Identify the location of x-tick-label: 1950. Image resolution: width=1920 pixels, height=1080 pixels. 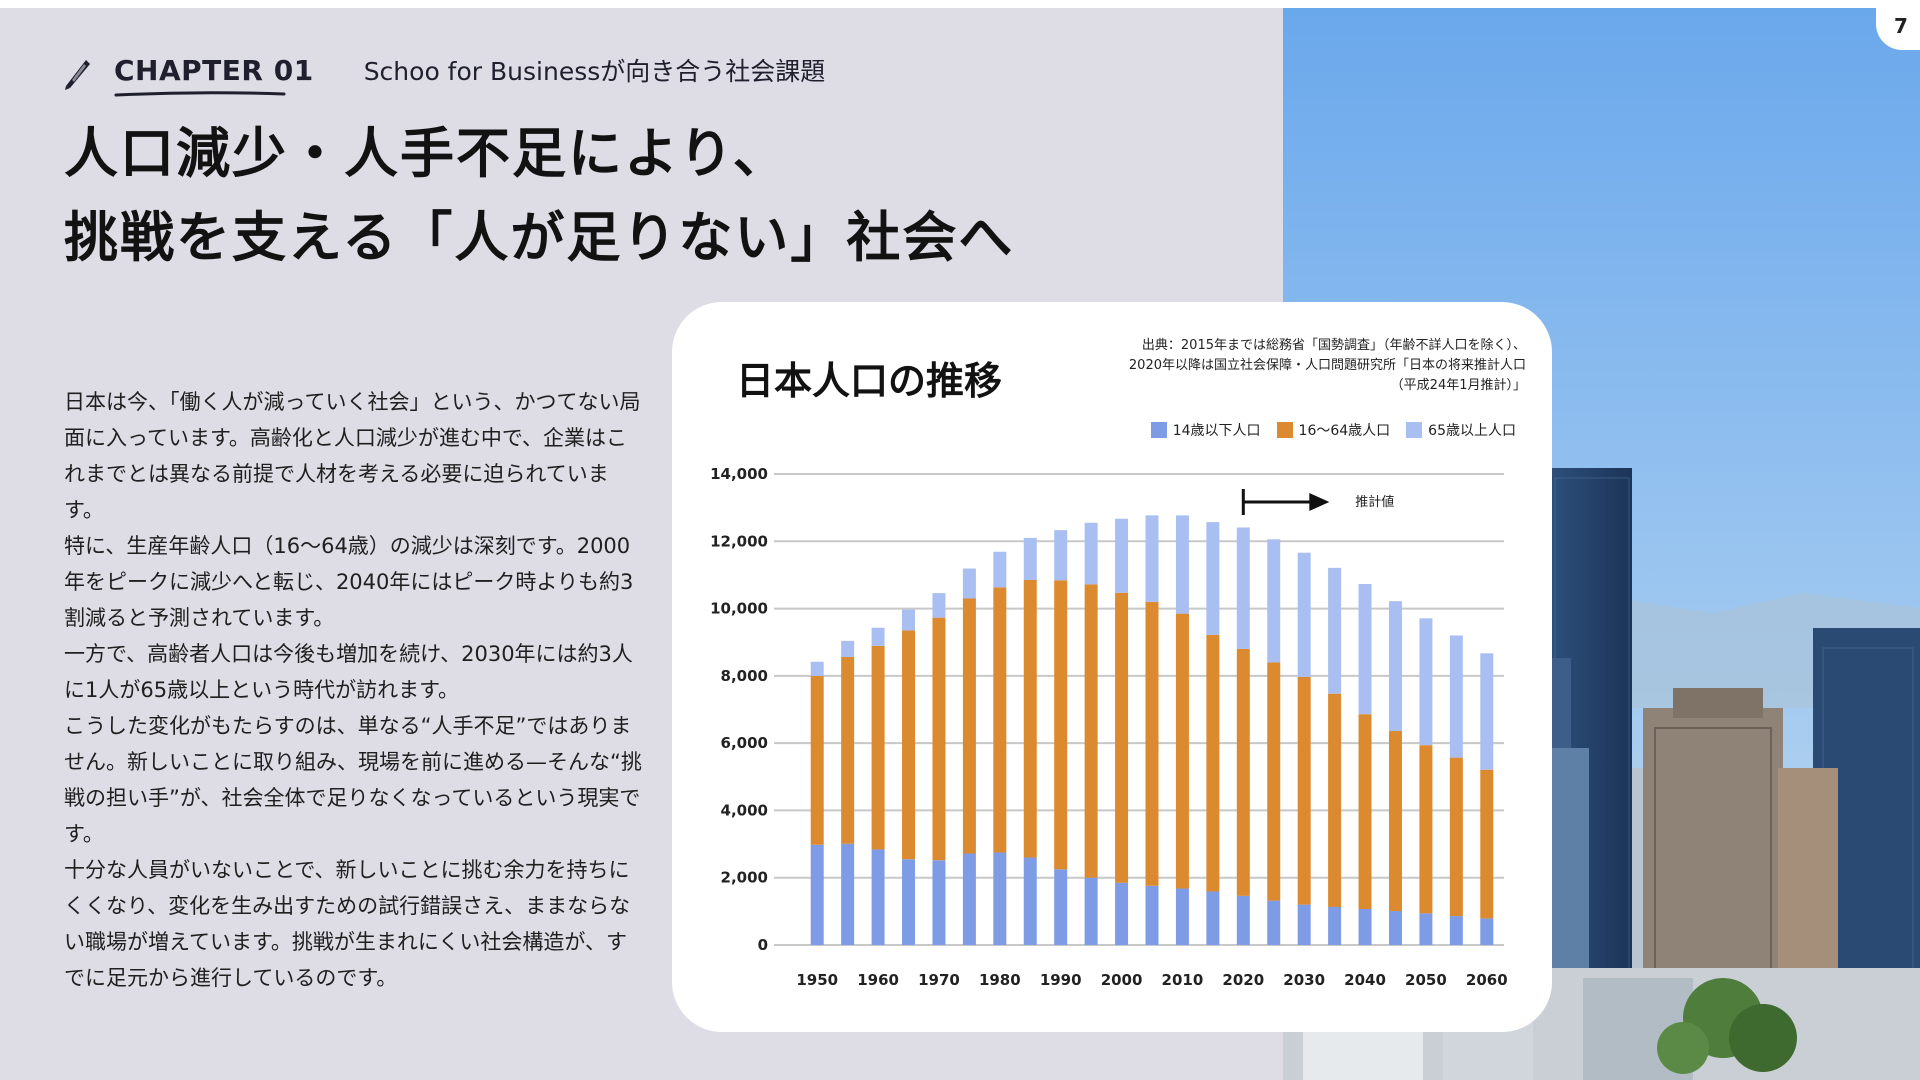
(817, 980).